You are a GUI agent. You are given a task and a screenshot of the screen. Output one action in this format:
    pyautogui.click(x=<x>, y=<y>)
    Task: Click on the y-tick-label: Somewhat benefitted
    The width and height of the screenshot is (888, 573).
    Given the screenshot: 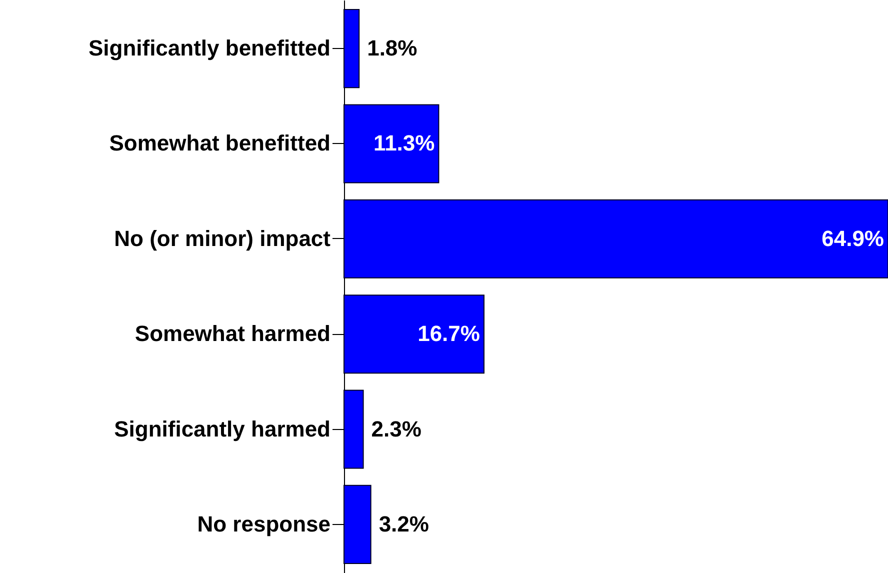 What is the action you would take?
    pyautogui.click(x=219, y=143)
    